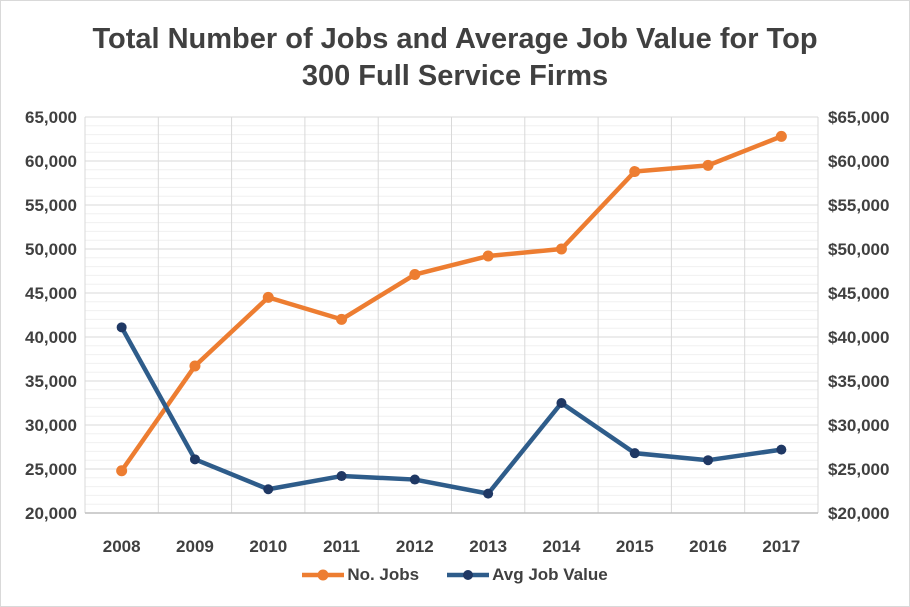  I want to click on x-axis-tick-label: 2015, so click(635, 546).